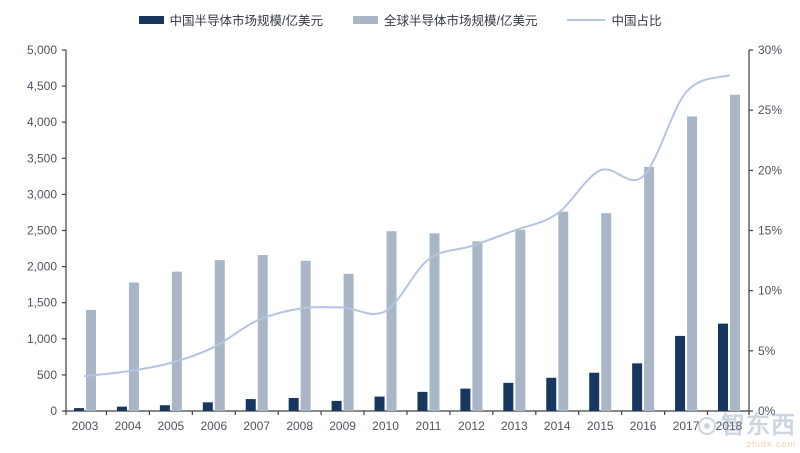 The image size is (800, 453). I want to click on left-axis-label: 2,500, so click(42, 231).